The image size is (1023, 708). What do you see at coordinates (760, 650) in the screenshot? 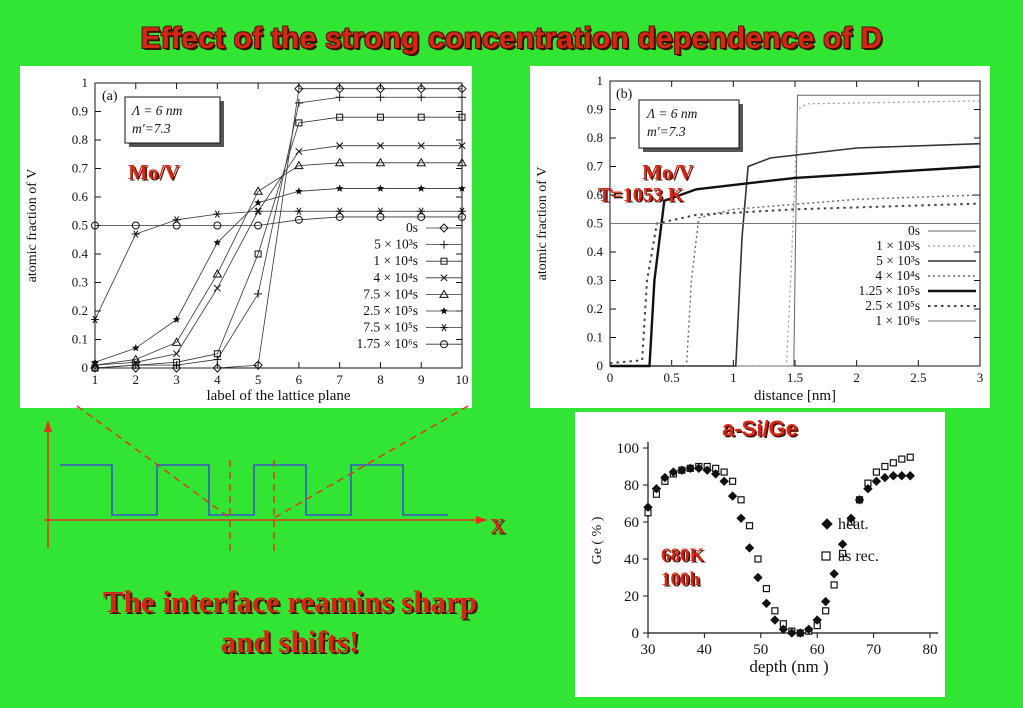
I see `svg-text: 50` at bounding box center [760, 650].